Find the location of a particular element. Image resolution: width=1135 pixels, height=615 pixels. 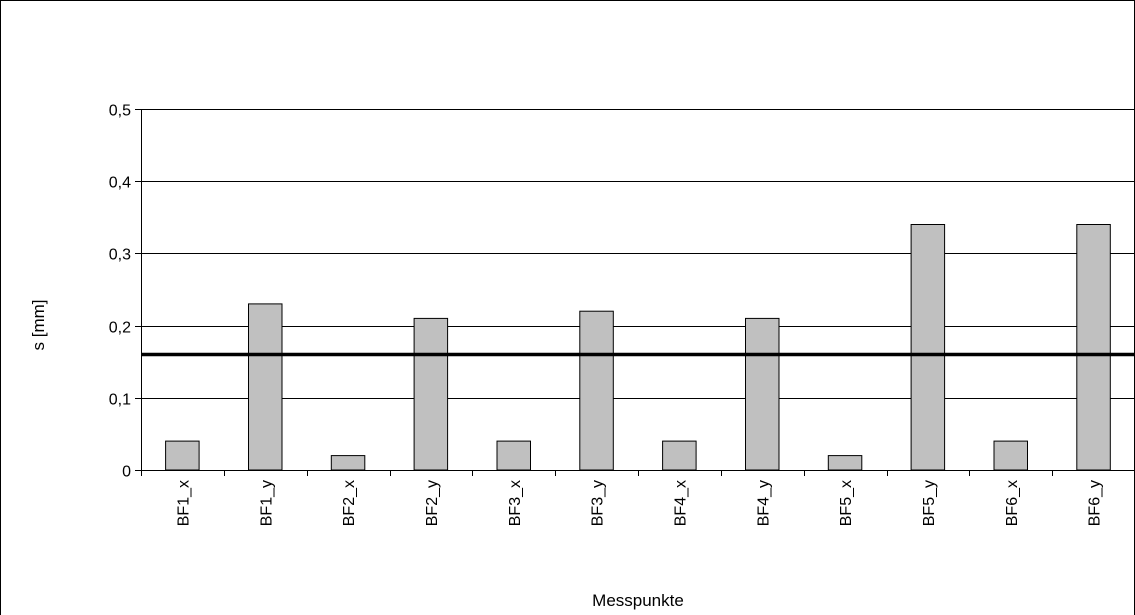

bar-bf4-y is located at coordinates (762, 394).